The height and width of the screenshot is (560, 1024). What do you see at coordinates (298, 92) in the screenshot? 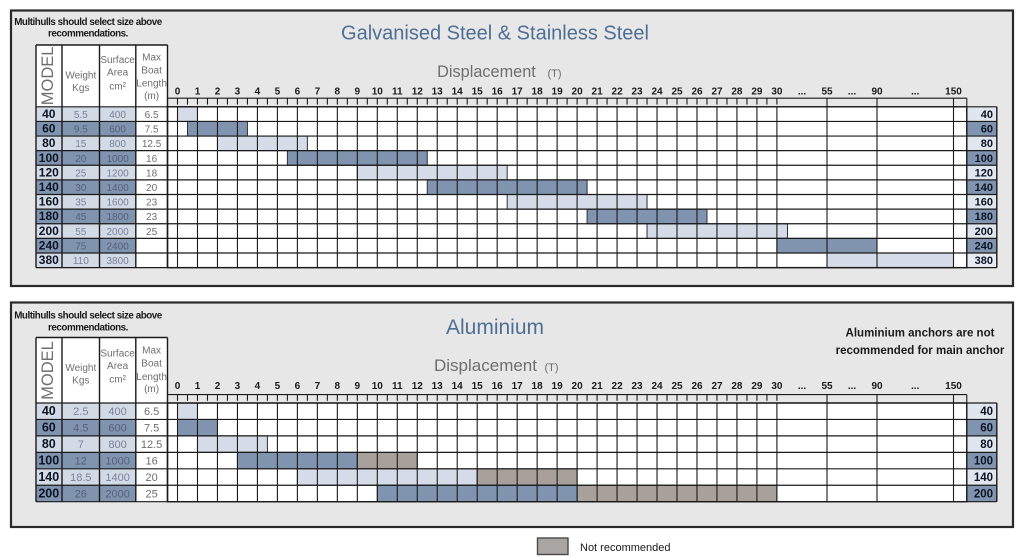
I see `svg-text: 6` at bounding box center [298, 92].